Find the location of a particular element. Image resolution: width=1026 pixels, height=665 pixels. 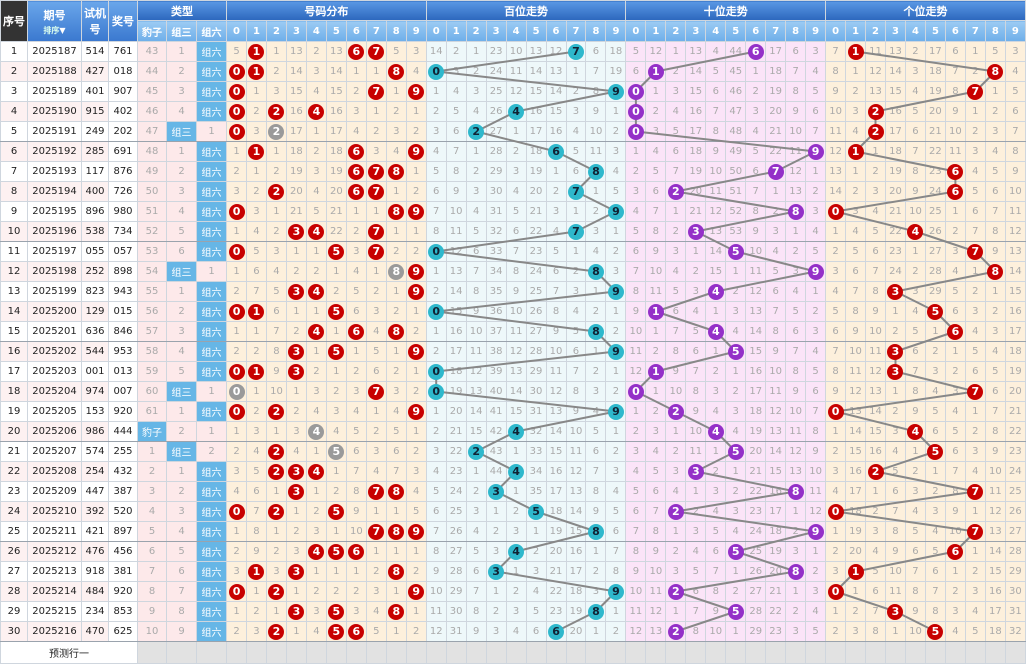

units-cell: 18 is located at coordinates (856, 511).